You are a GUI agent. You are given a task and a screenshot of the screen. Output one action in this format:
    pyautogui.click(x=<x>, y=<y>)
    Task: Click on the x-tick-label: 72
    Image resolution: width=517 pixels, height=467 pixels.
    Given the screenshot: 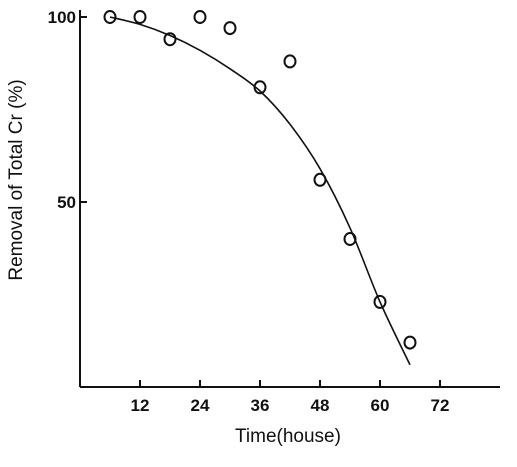 What is the action you would take?
    pyautogui.click(x=440, y=405)
    